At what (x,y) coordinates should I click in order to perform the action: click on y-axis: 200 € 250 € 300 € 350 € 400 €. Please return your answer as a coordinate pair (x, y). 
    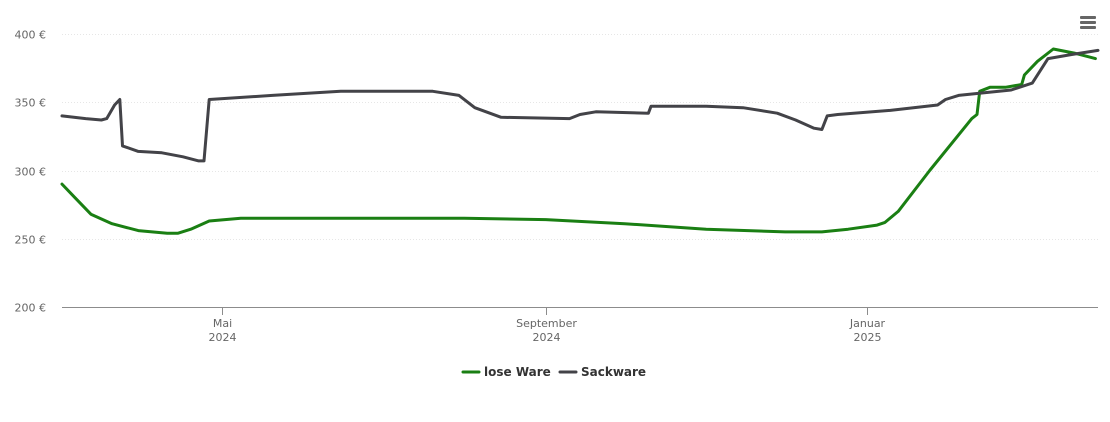
    Looking at the image, I should click on (31, 172).